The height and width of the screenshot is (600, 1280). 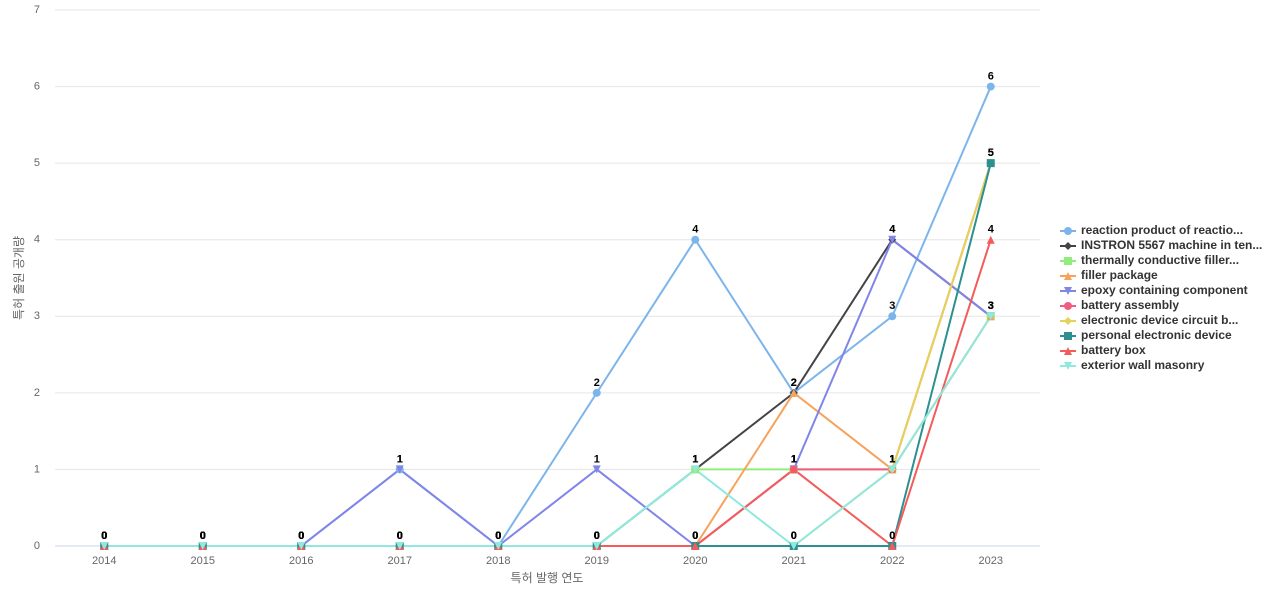 I want to click on legend-label: battery box, so click(x=1113, y=350).